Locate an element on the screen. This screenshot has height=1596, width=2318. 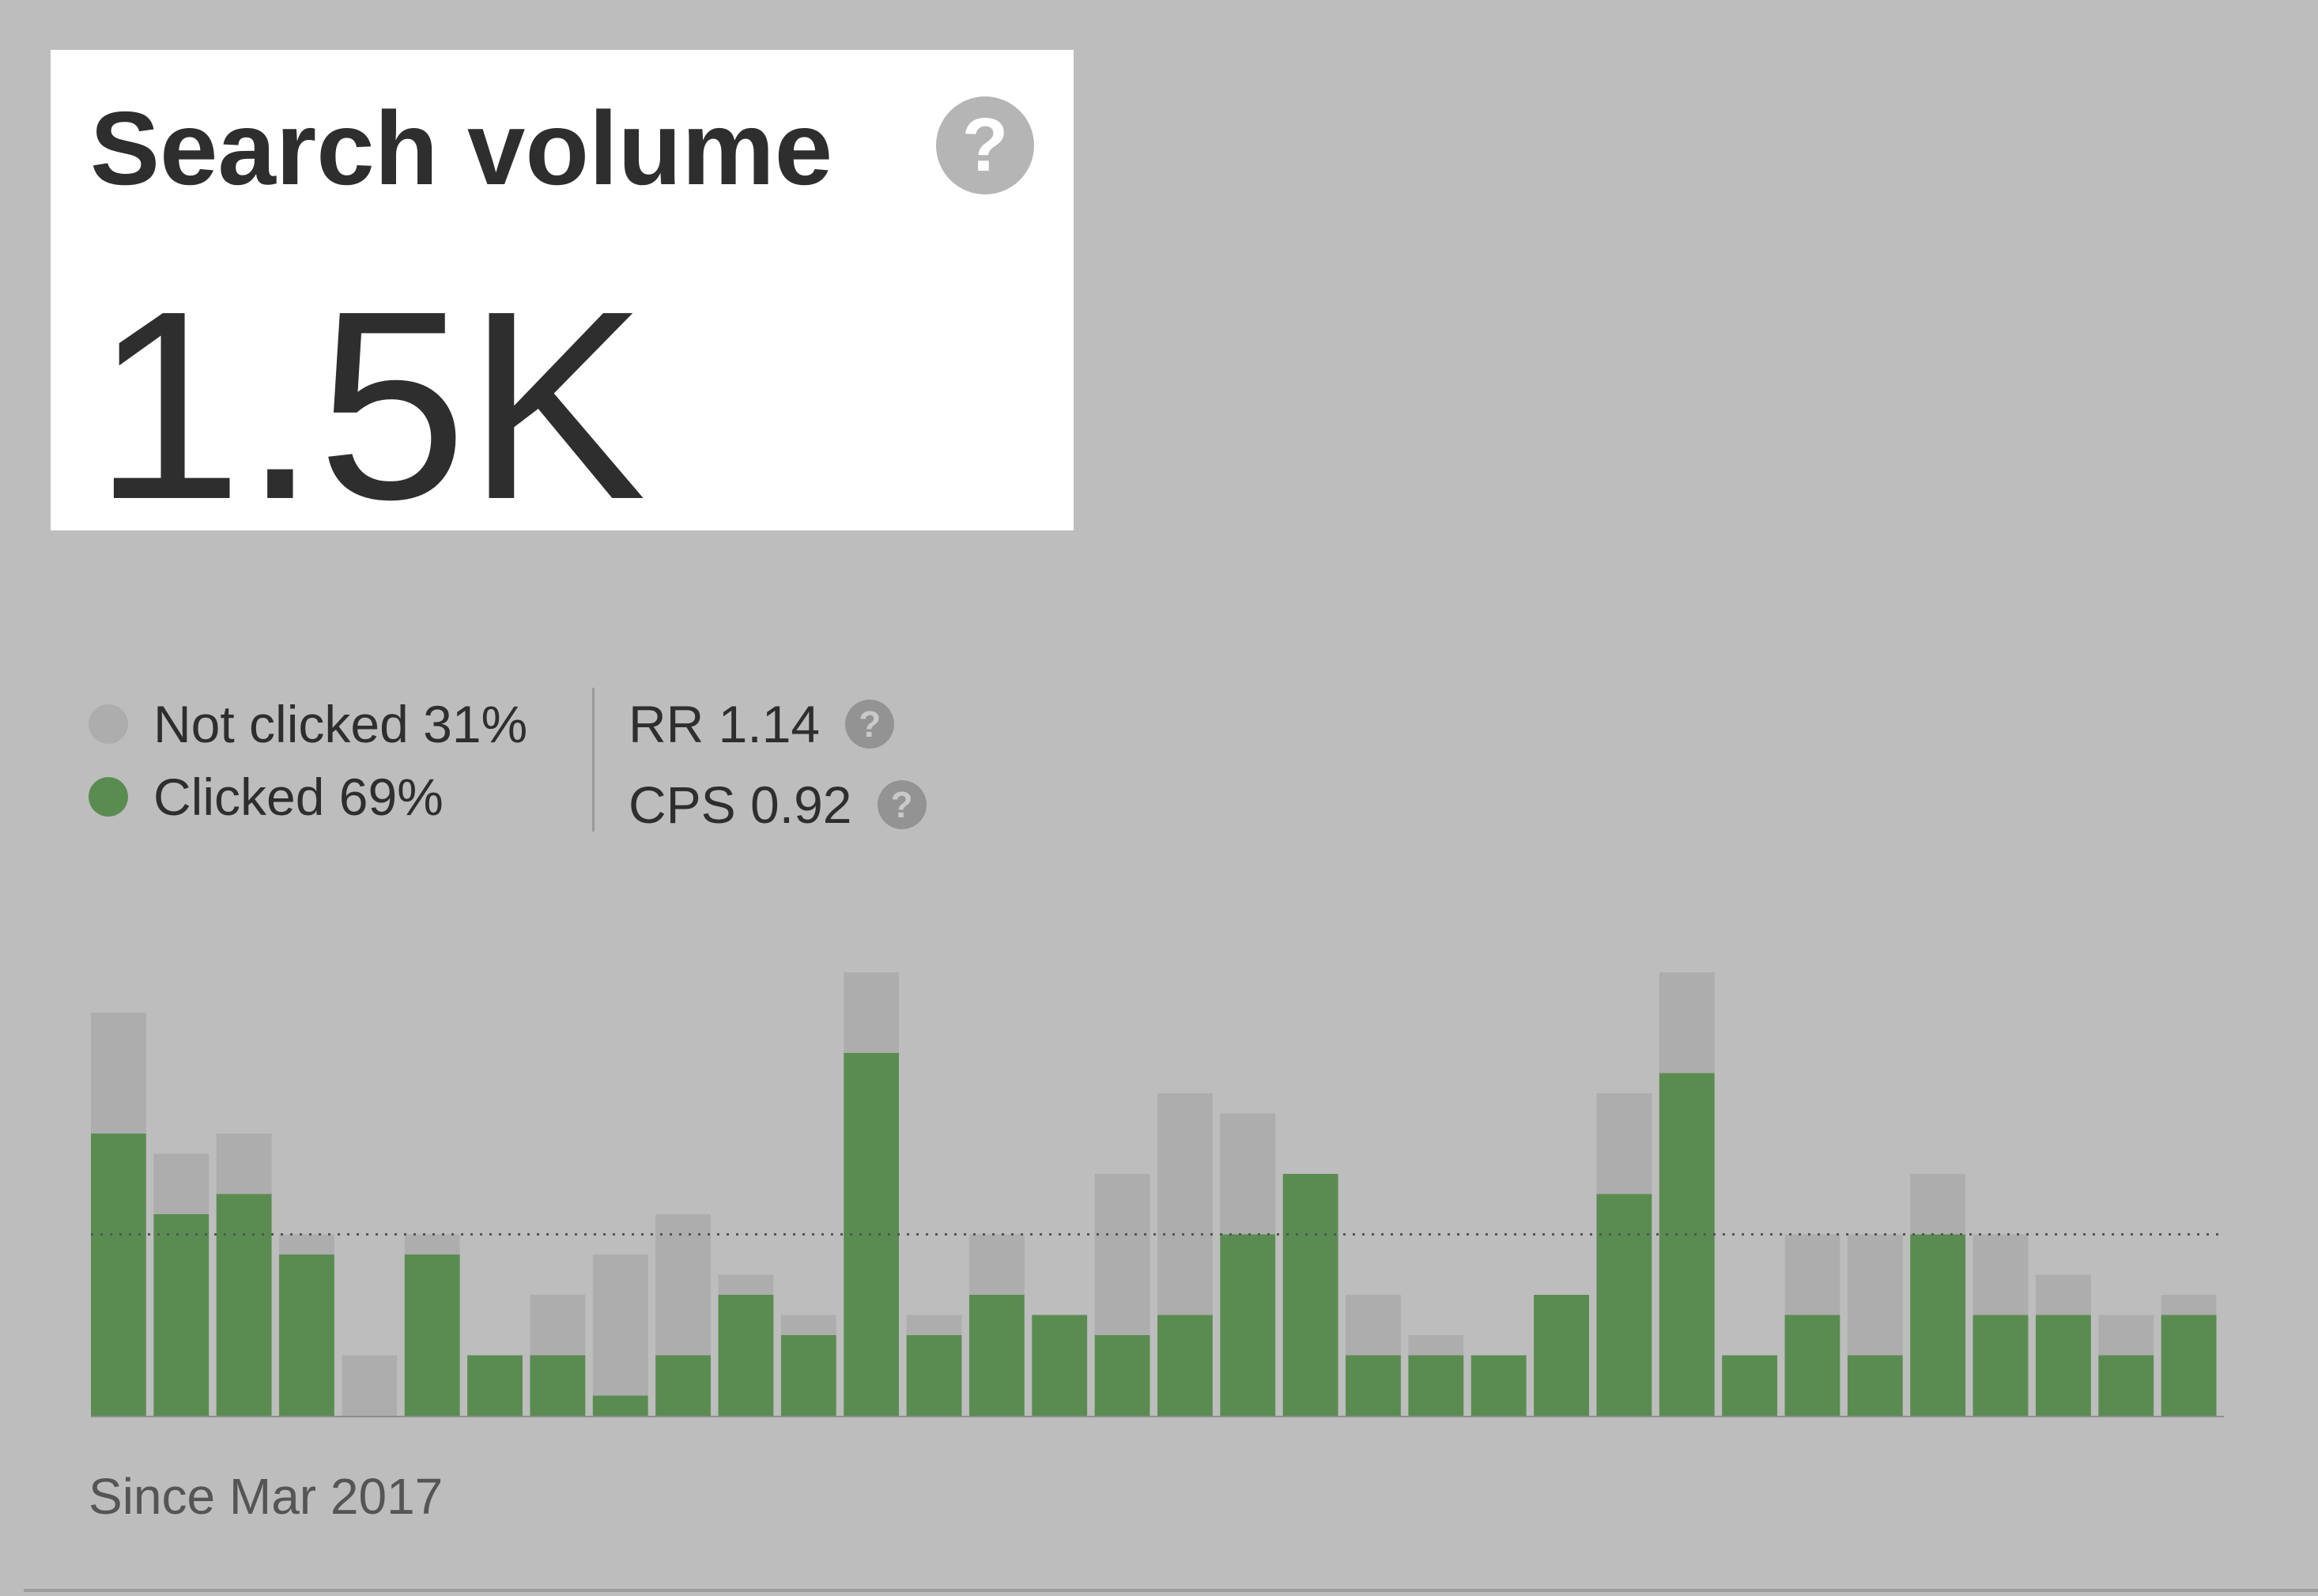
legend-item-clicked: Clicked 69% is located at coordinates (308, 796).